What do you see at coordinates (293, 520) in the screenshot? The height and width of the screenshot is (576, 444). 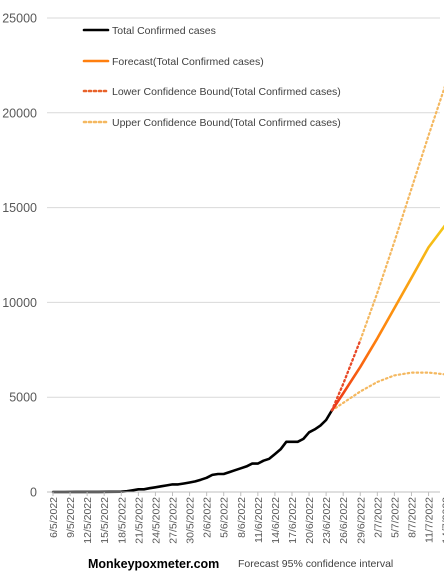 I see `x-tick-label: 17/6/2022` at bounding box center [293, 520].